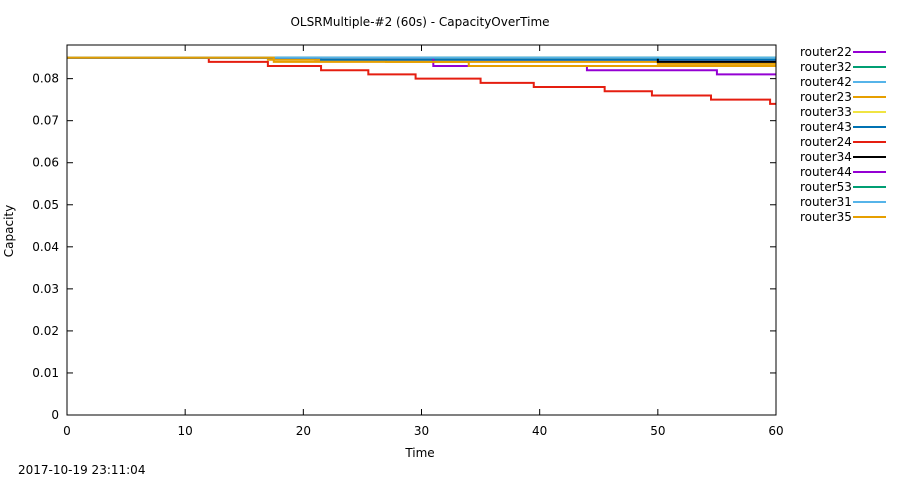 Image resolution: width=900 pixels, height=480 pixels. Describe the element at coordinates (421, 431) in the screenshot. I see `x-tick-label: 30` at that location.